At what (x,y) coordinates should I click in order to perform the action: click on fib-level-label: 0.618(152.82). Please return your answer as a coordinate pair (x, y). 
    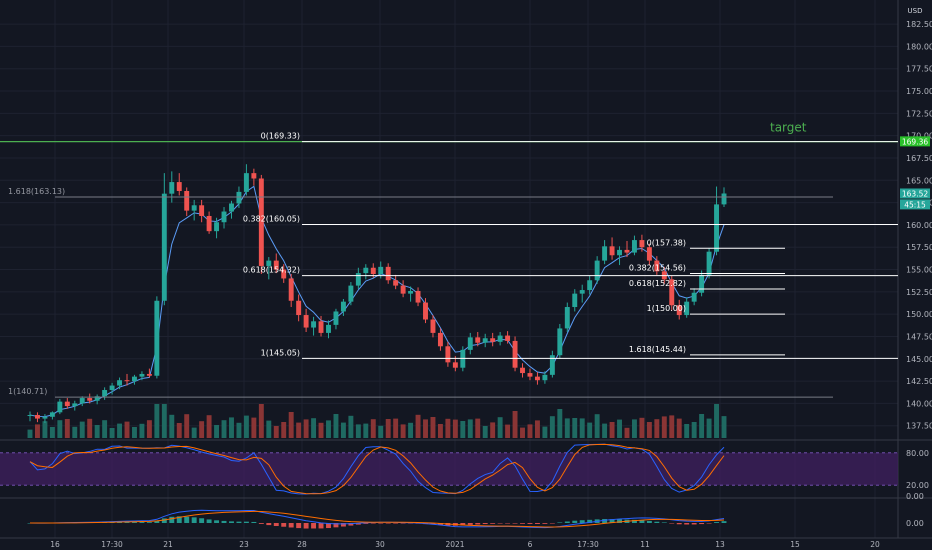
    Looking at the image, I should click on (657, 283).